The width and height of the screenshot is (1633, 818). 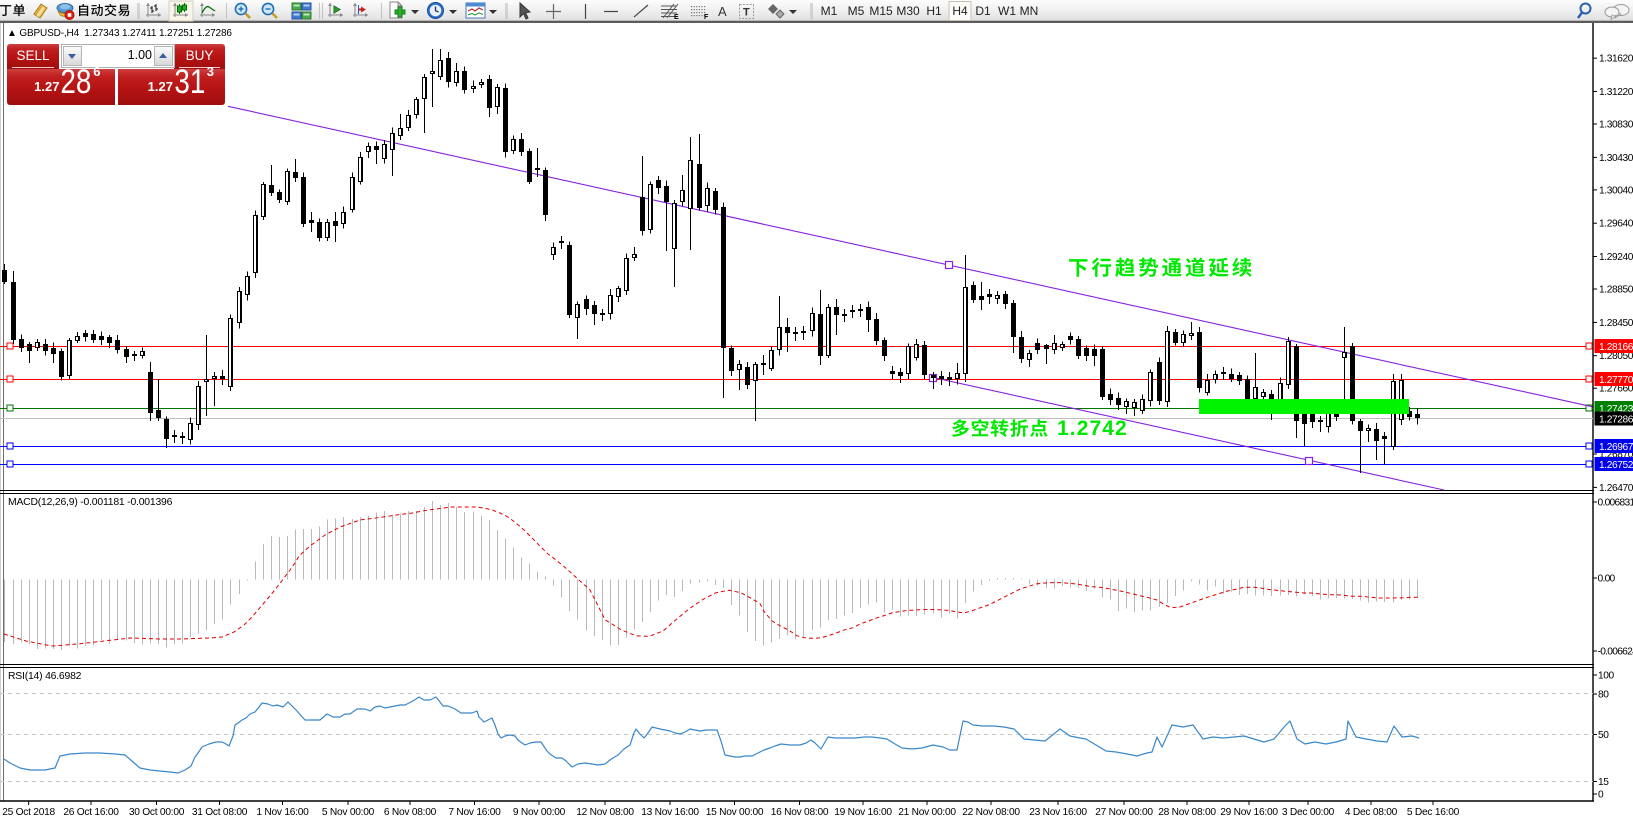 I want to click on svg-text: 1.26470, so click(x=1616, y=488).